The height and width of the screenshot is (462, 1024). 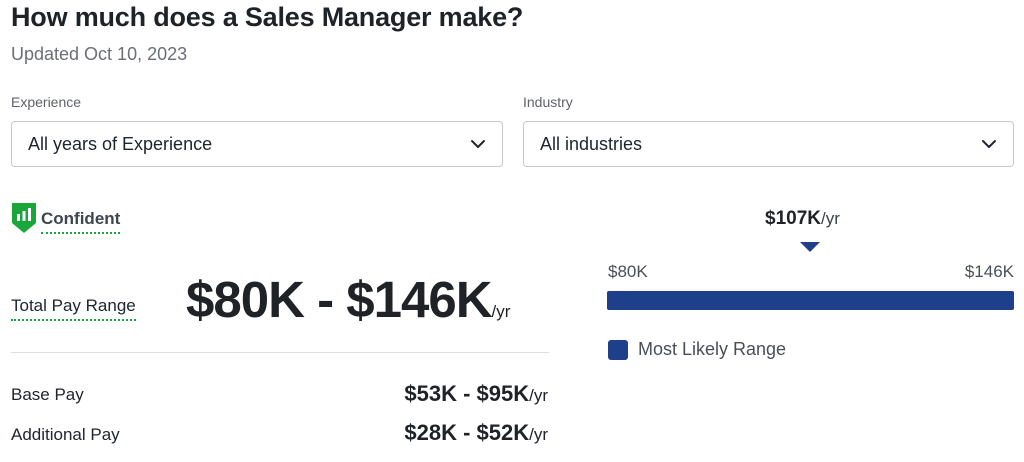 What do you see at coordinates (989, 271) in the screenshot?
I see `range-high-label: $146K` at bounding box center [989, 271].